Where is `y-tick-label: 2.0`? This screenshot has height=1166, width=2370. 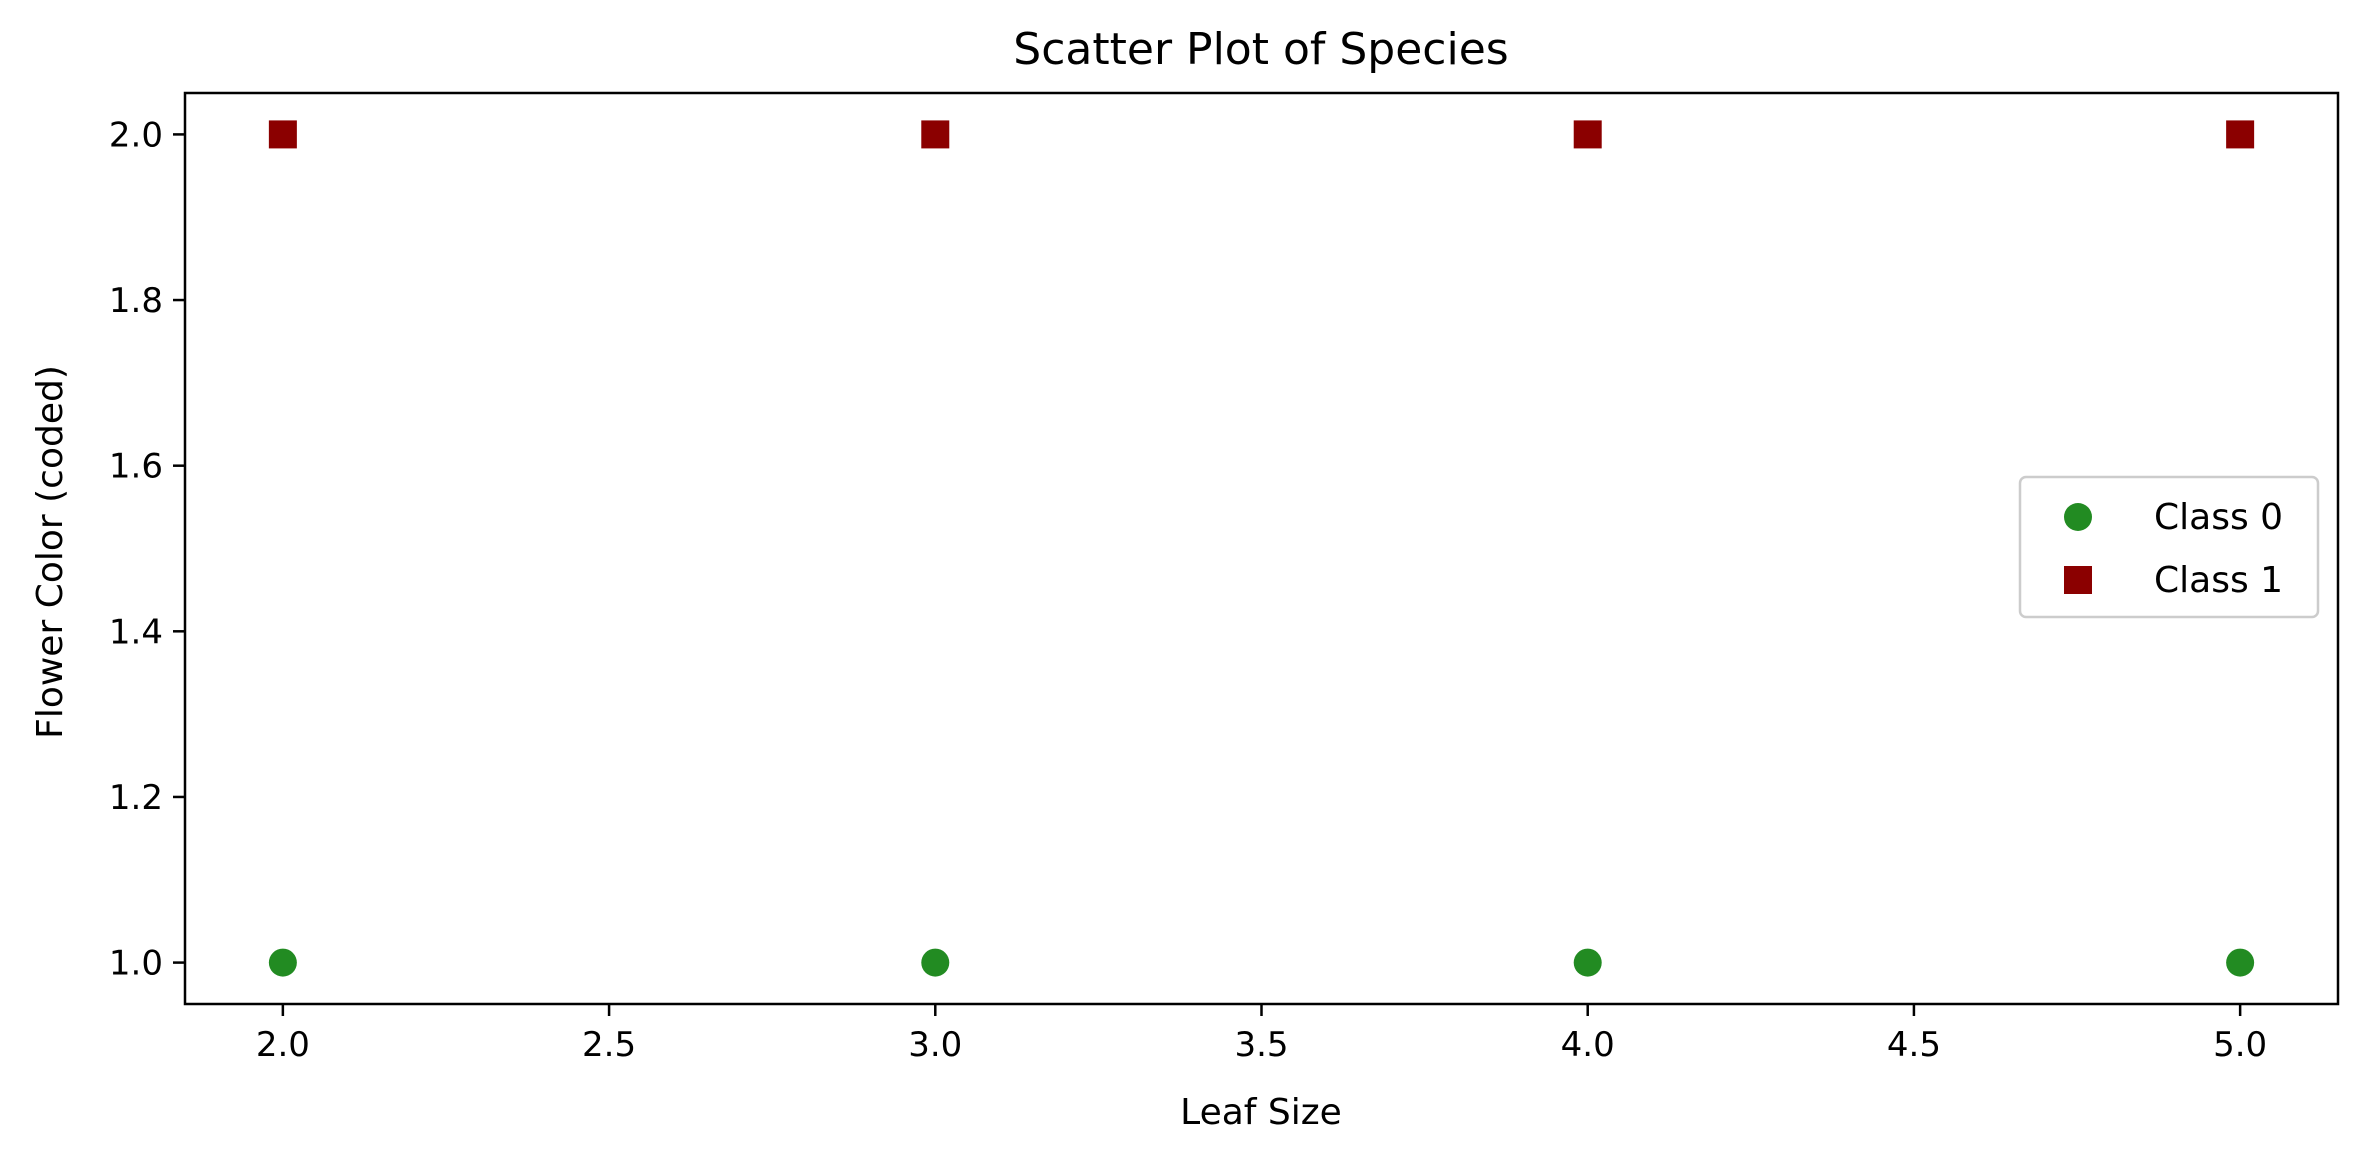 y-tick-label: 2.0 is located at coordinates (136, 135).